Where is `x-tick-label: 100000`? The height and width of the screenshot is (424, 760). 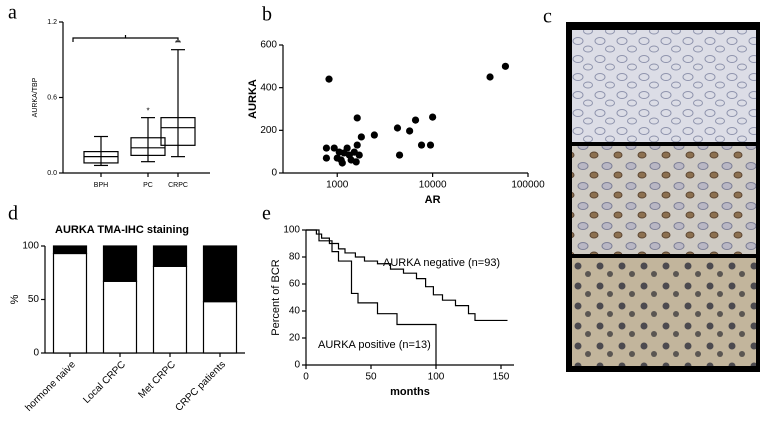 x-tick-label: 100000 is located at coordinates (528, 185).